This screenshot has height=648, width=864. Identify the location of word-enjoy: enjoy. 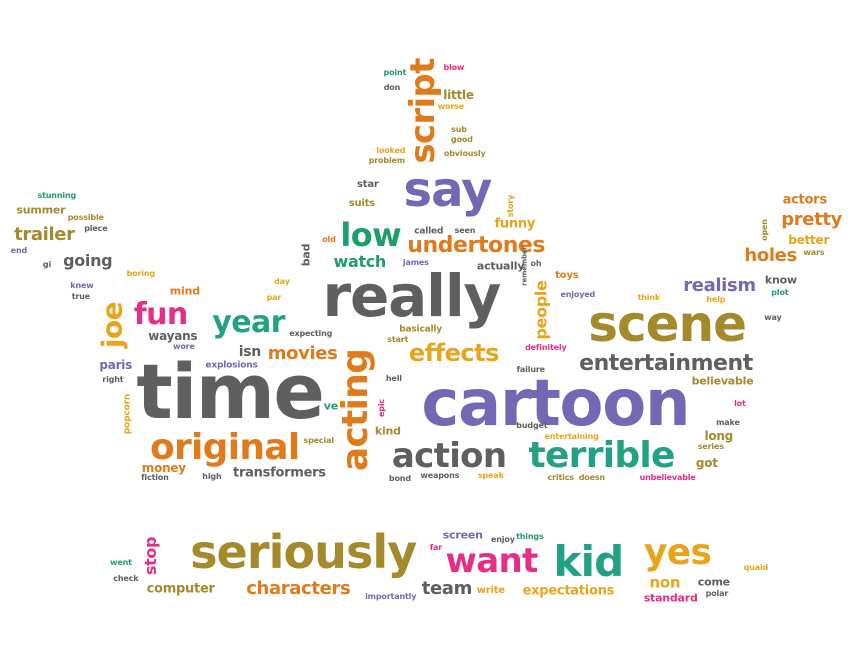
(503, 539).